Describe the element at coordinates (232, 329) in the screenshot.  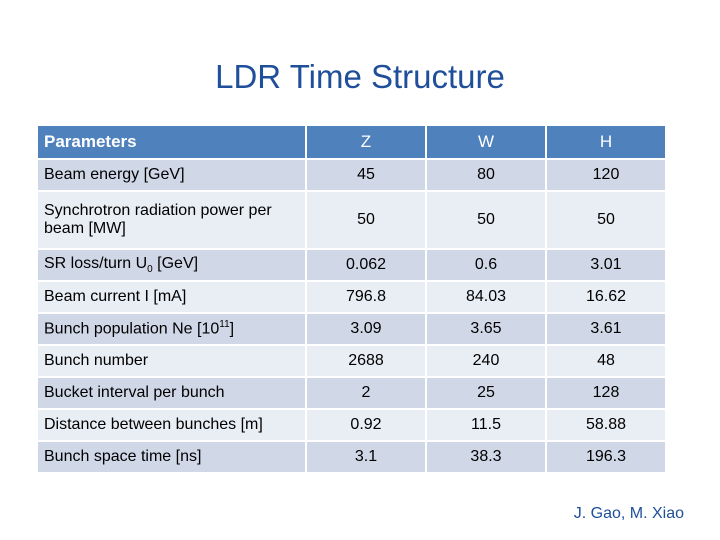
I see `label-text-end: ]` at that location.